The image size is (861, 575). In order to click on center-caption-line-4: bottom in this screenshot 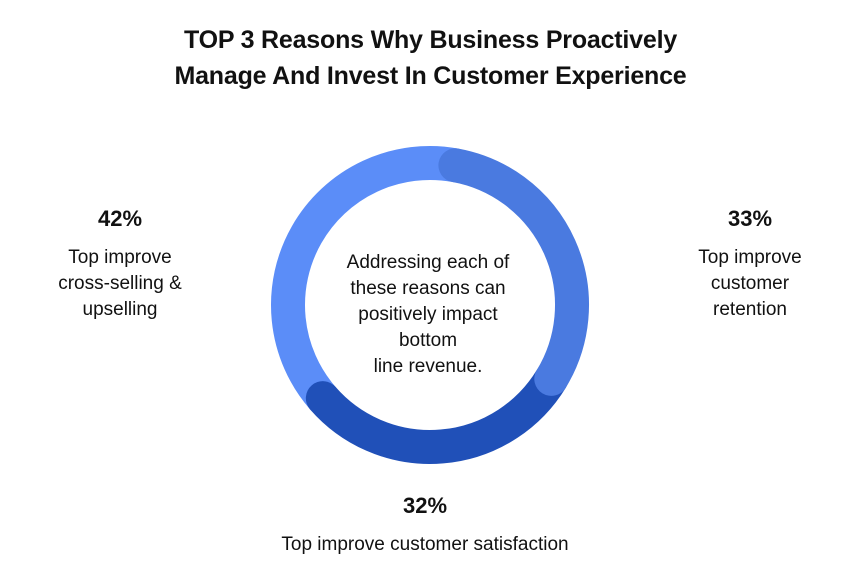, I will do `click(428, 340)`.